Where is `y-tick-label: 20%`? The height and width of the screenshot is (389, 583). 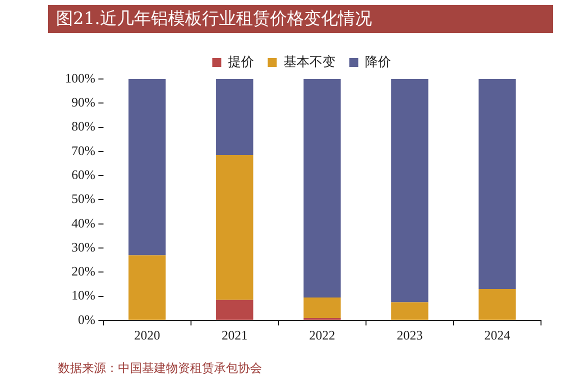
y-tick-label: 20% is located at coordinates (83, 271).